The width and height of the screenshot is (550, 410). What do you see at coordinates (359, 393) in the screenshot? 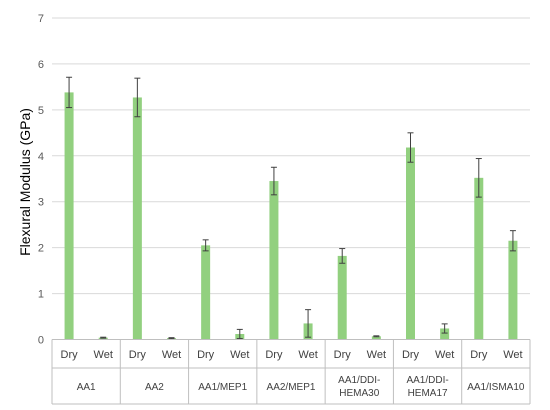
I see `x-group-label: HEMA30` at bounding box center [359, 393].